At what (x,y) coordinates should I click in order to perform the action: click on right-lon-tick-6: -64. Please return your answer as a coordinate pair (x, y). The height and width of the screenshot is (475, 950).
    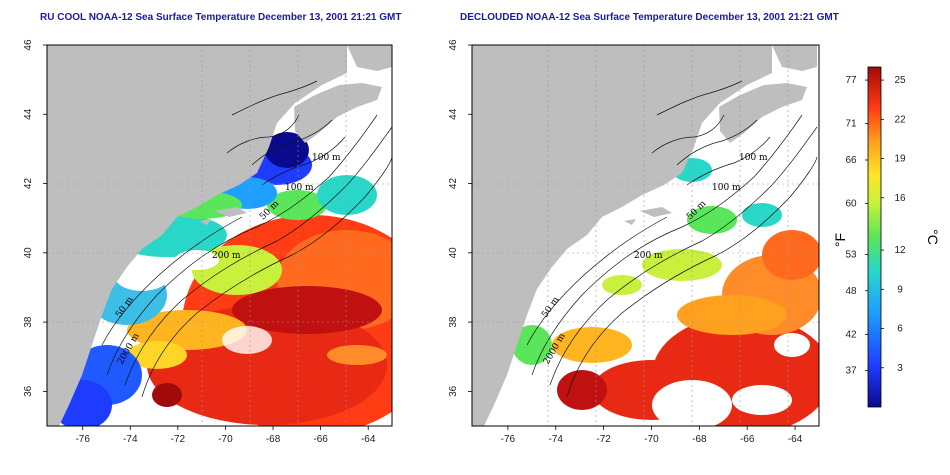
    Looking at the image, I should click on (795, 439).